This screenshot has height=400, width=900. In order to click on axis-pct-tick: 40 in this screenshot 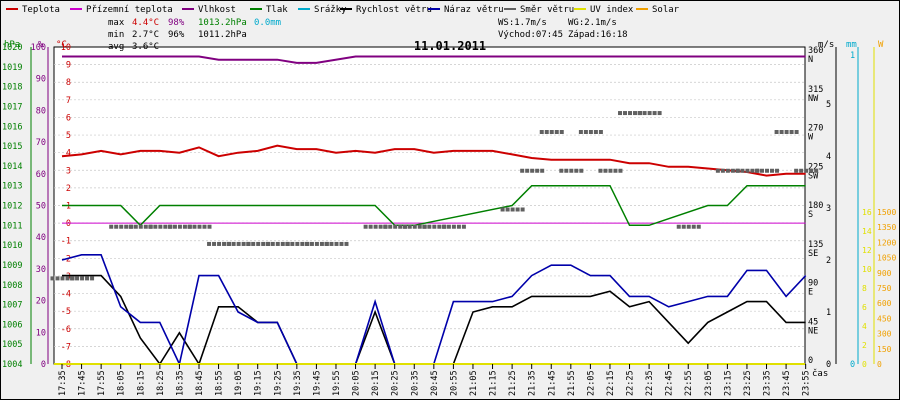, I will do `click(41, 238)`.